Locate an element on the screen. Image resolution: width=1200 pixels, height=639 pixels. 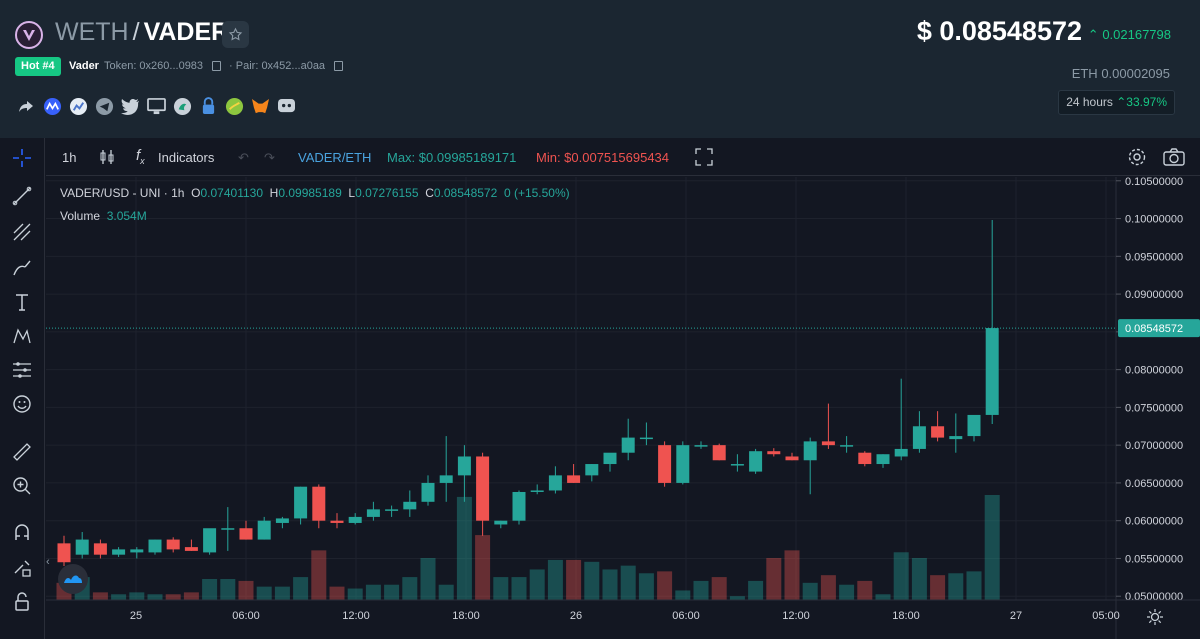
brush-icon is located at coordinates (22, 268).